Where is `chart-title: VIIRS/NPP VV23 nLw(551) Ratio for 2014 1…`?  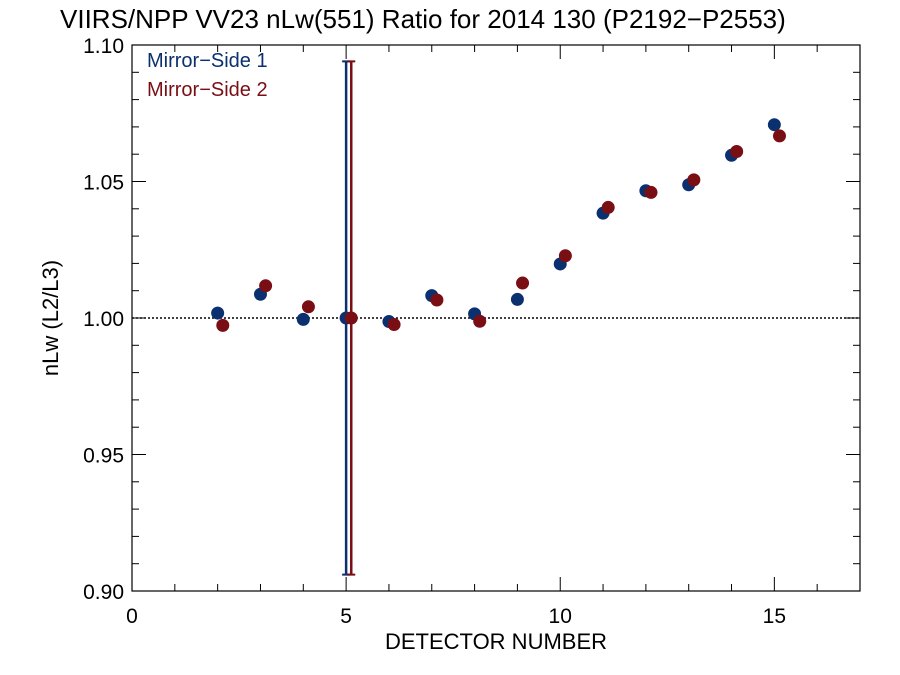 chart-title: VIIRS/NPP VV23 nLw(551) Ratio for 2014 1… is located at coordinates (423, 19).